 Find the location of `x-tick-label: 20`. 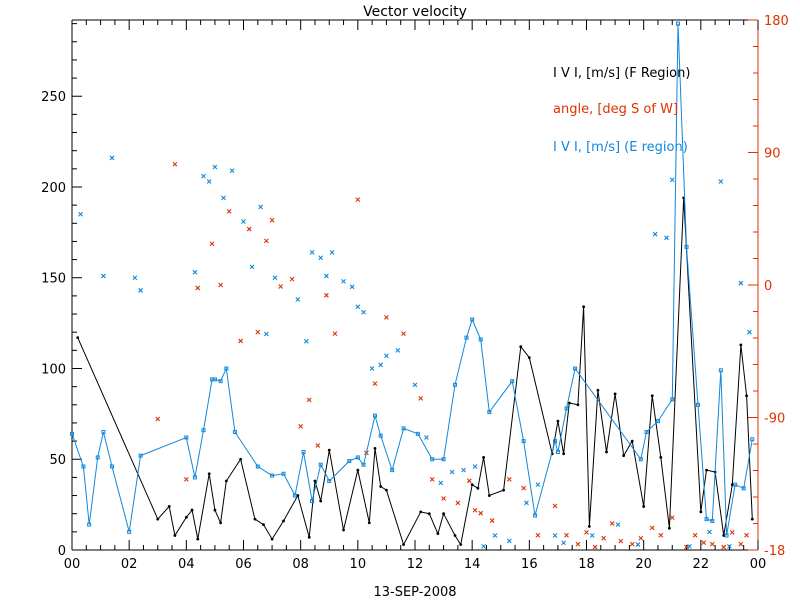

x-tick-label: 20 is located at coordinates (643, 564).